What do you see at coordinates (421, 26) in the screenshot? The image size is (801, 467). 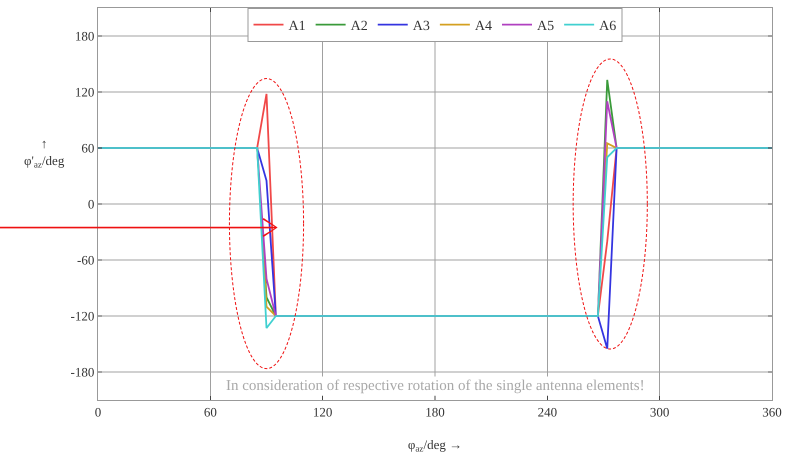 I see `legend-label: A3` at bounding box center [421, 26].